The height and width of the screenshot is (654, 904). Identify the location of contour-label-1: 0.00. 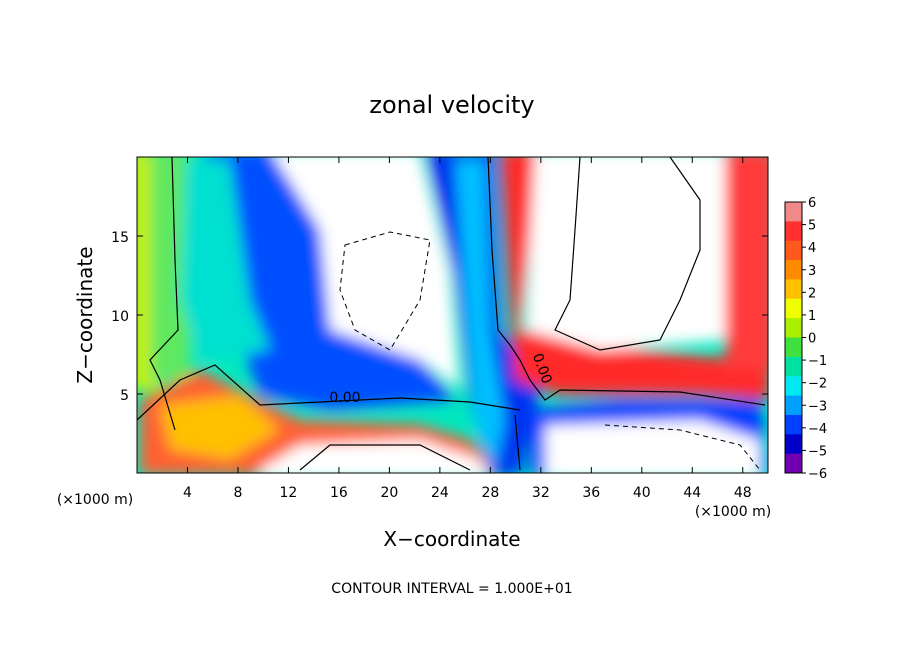
(344, 398).